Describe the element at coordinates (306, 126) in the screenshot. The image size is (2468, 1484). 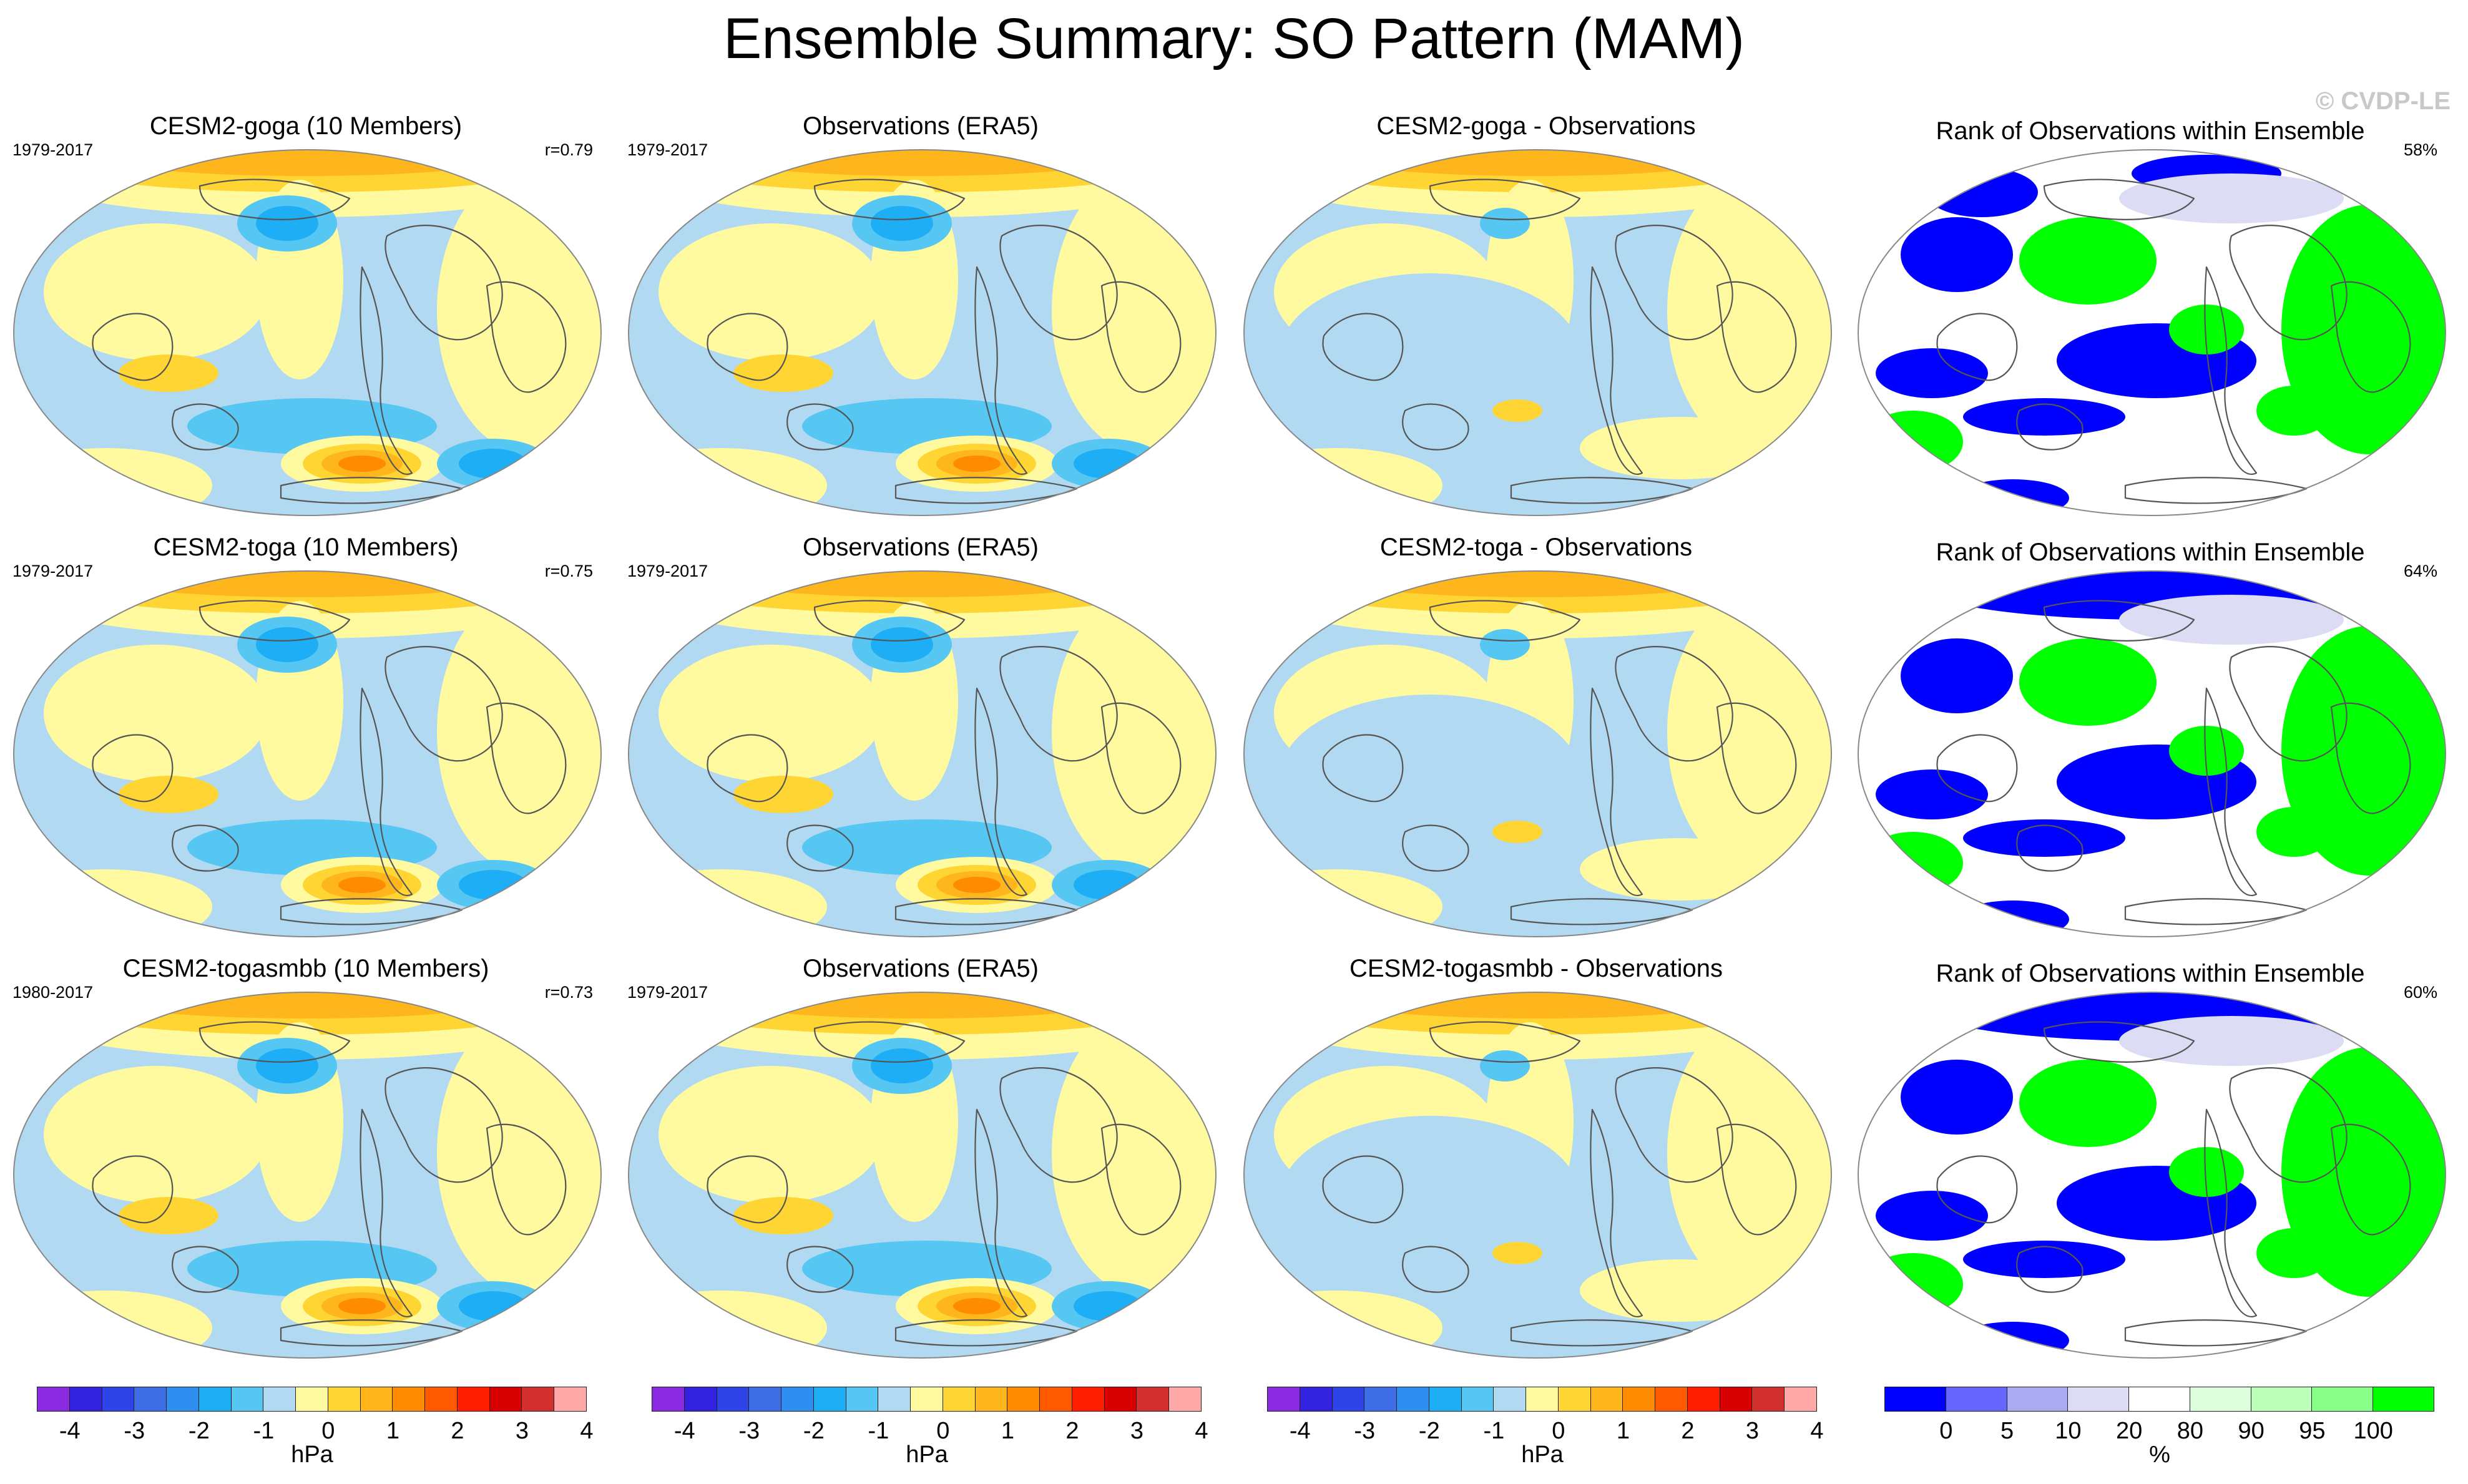
I see `panel-title-model: CESM2-goga (10 Members)` at that location.